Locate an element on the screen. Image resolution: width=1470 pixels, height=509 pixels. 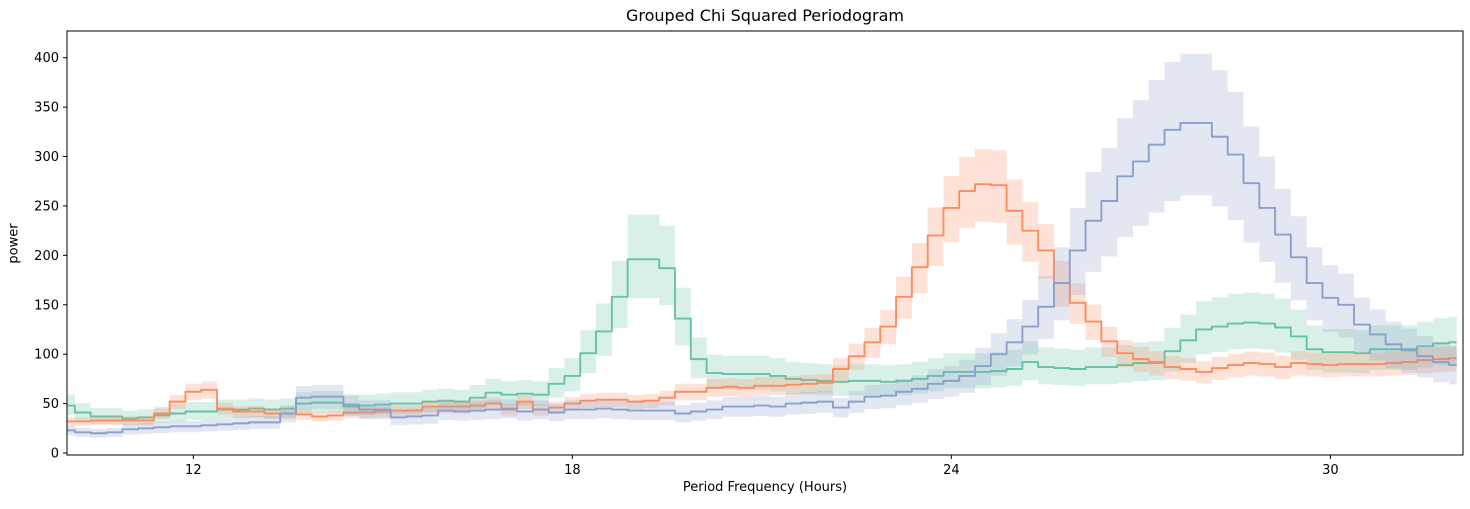
y-tick-label: 250 is located at coordinates (46, 206).